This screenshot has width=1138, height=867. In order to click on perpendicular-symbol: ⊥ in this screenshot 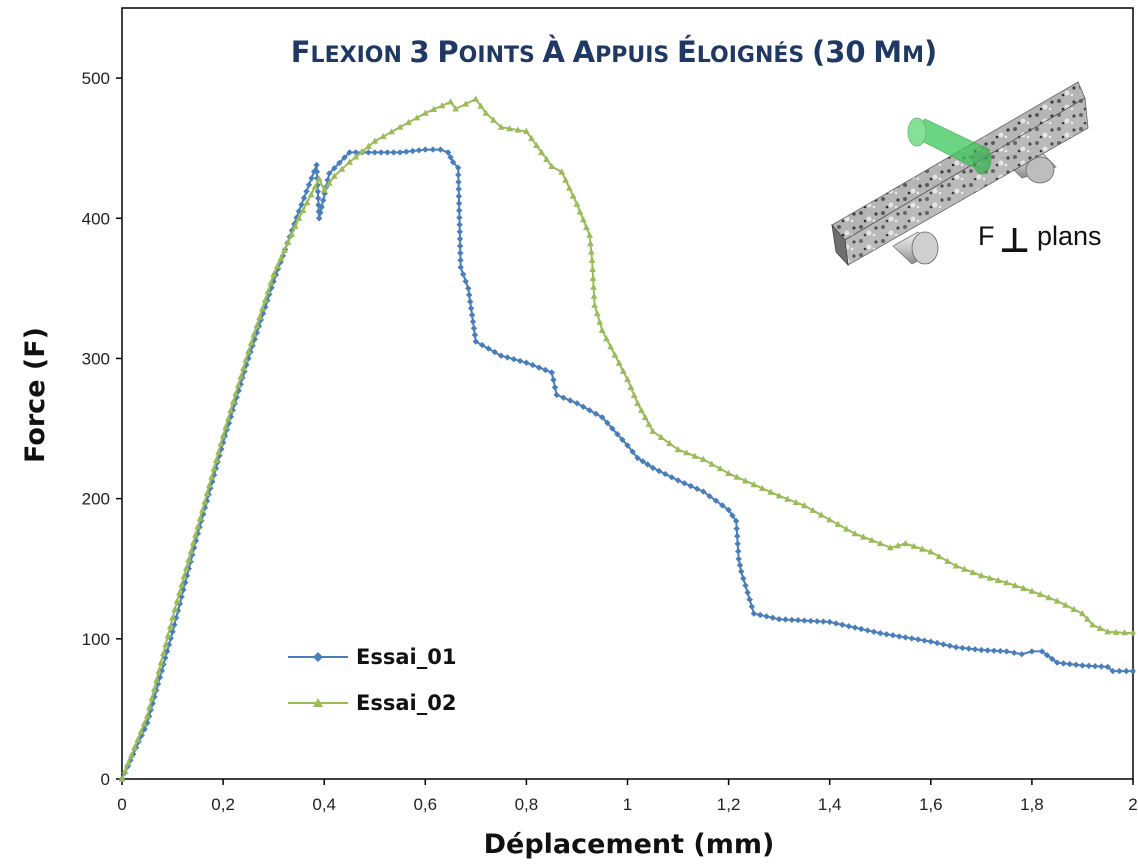, I will do `click(1014, 241)`.